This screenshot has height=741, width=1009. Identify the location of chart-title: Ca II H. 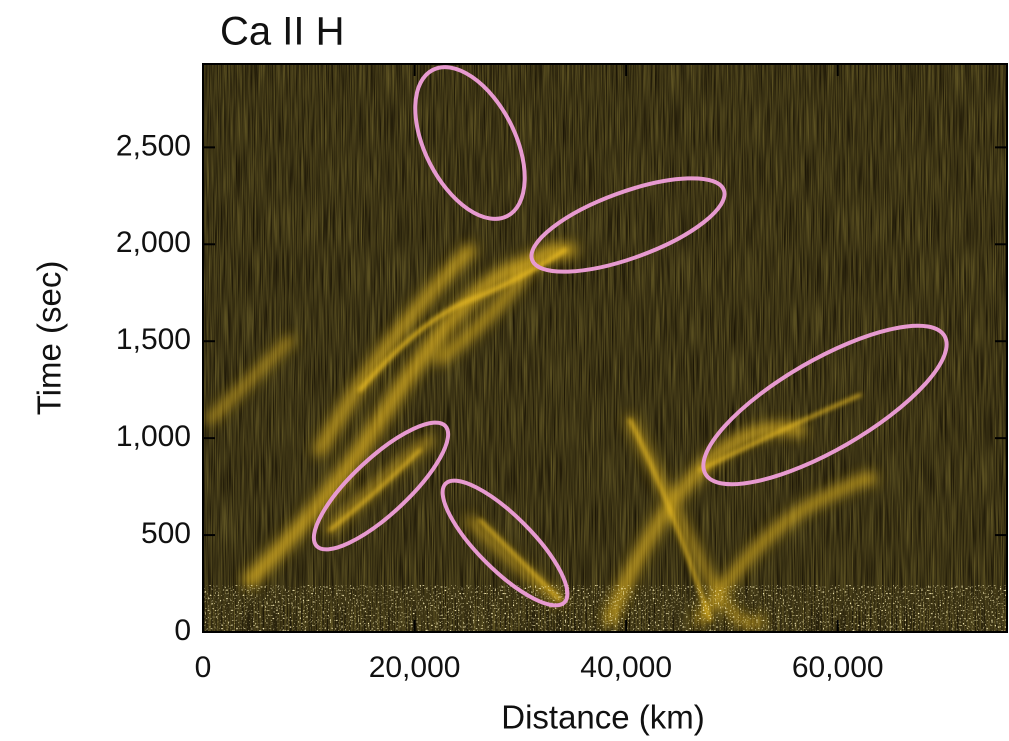
(282, 32).